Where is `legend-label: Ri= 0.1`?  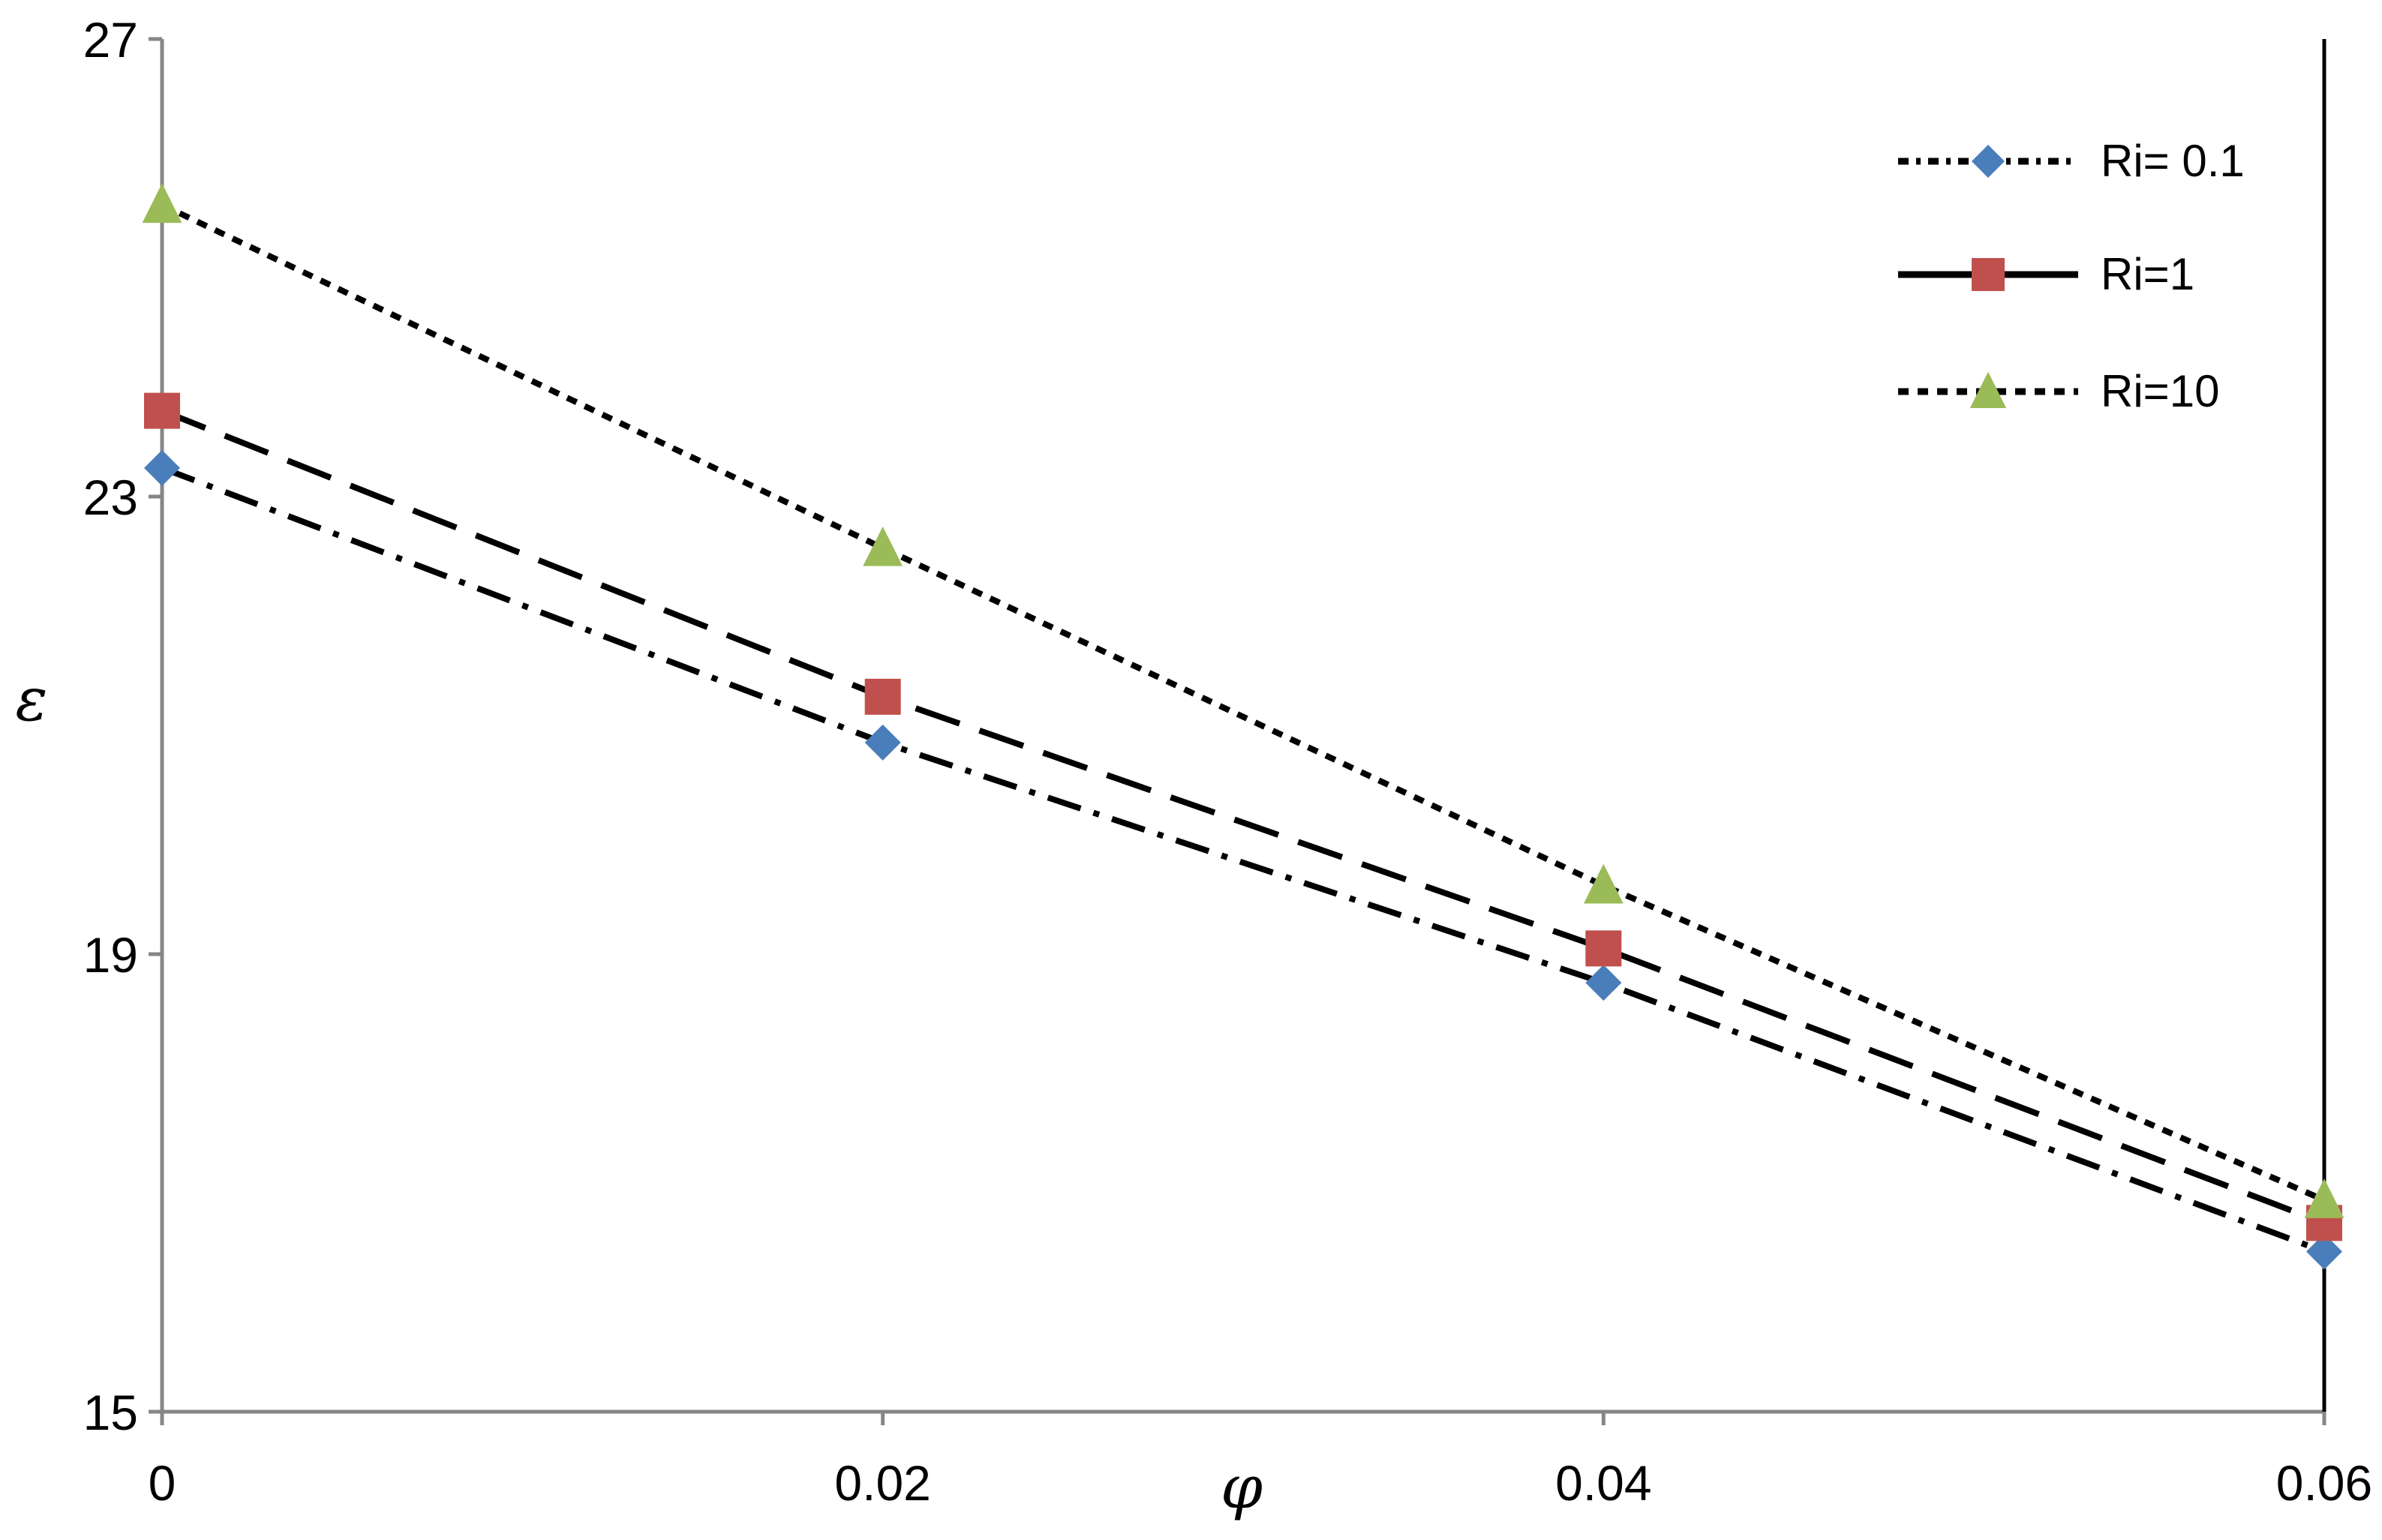 legend-label: Ri= 0.1 is located at coordinates (2173, 161).